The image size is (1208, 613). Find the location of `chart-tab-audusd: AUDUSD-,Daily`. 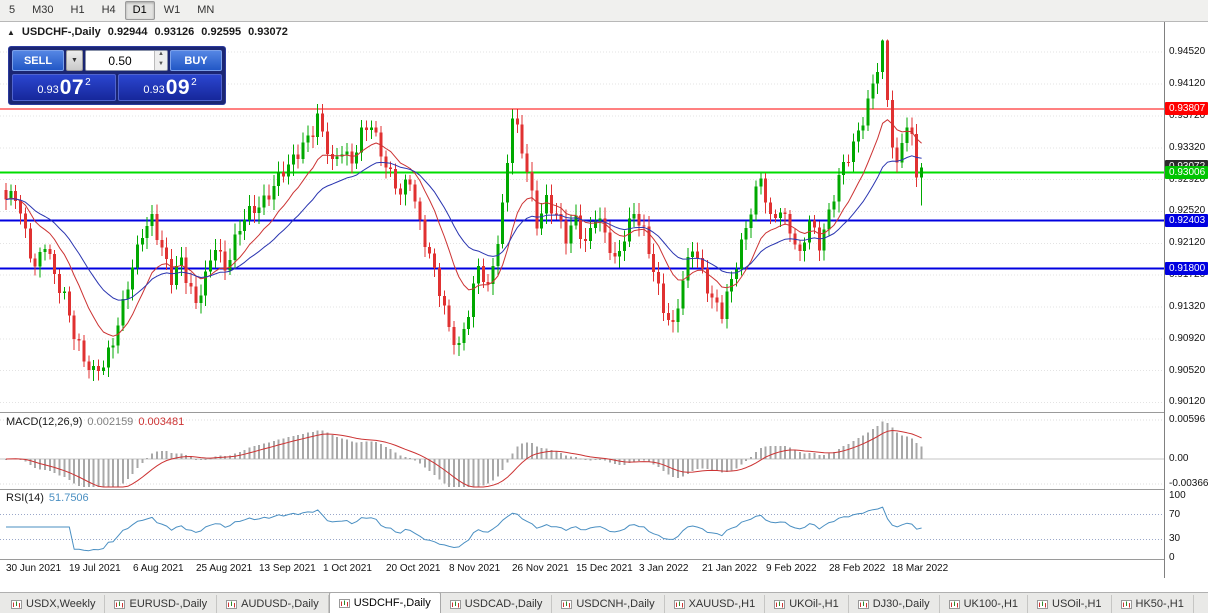

chart-tab-audusd: AUDUSD-,Daily is located at coordinates (273, 604).